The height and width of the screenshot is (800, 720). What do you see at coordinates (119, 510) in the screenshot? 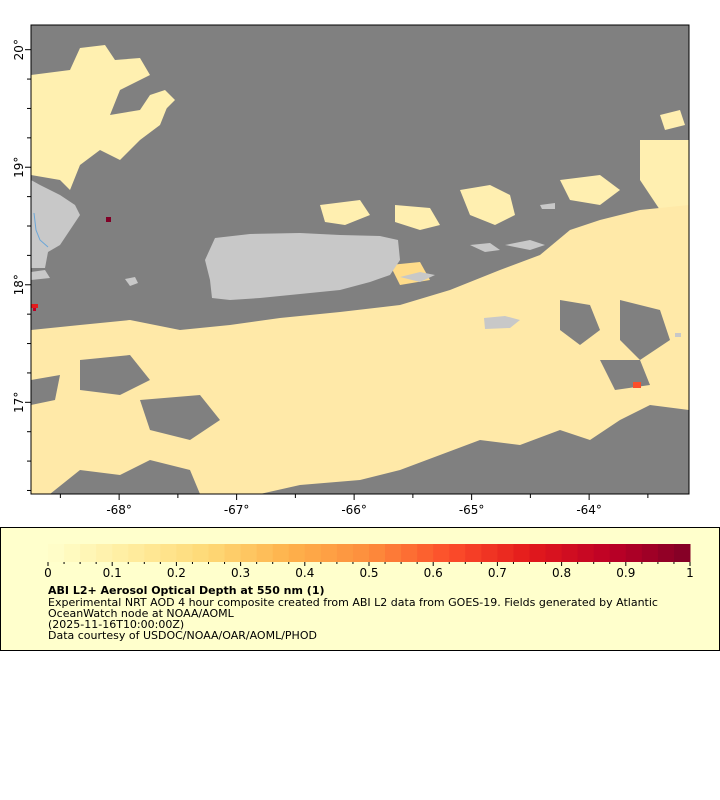
I see `lon-tick-label: -68°` at bounding box center [119, 510].